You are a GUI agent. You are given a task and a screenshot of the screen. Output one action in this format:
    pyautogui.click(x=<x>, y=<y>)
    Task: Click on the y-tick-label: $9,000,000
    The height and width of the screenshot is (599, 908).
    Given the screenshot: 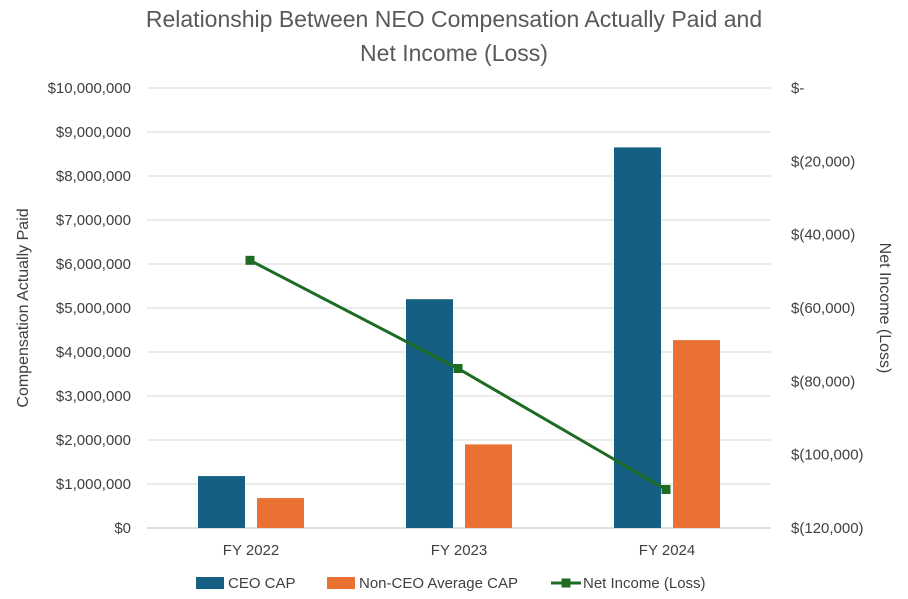 What is the action you would take?
    pyautogui.click(x=93, y=132)
    